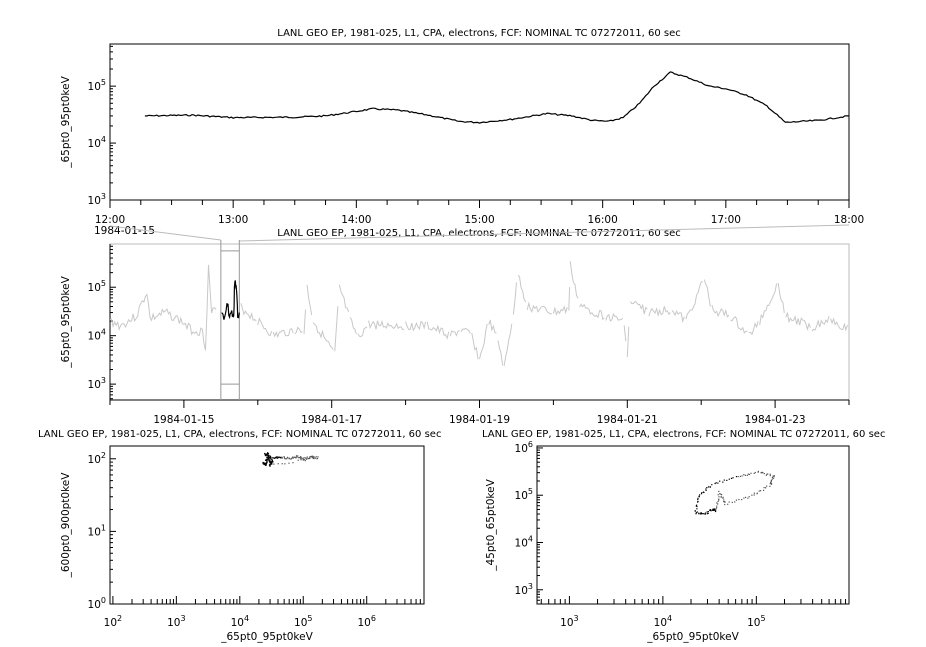 Image resolution: width=926 pixels, height=647 pixels. What do you see at coordinates (479, 220) in the screenshot?
I see `x-tick-label: 15:00` at bounding box center [479, 220].